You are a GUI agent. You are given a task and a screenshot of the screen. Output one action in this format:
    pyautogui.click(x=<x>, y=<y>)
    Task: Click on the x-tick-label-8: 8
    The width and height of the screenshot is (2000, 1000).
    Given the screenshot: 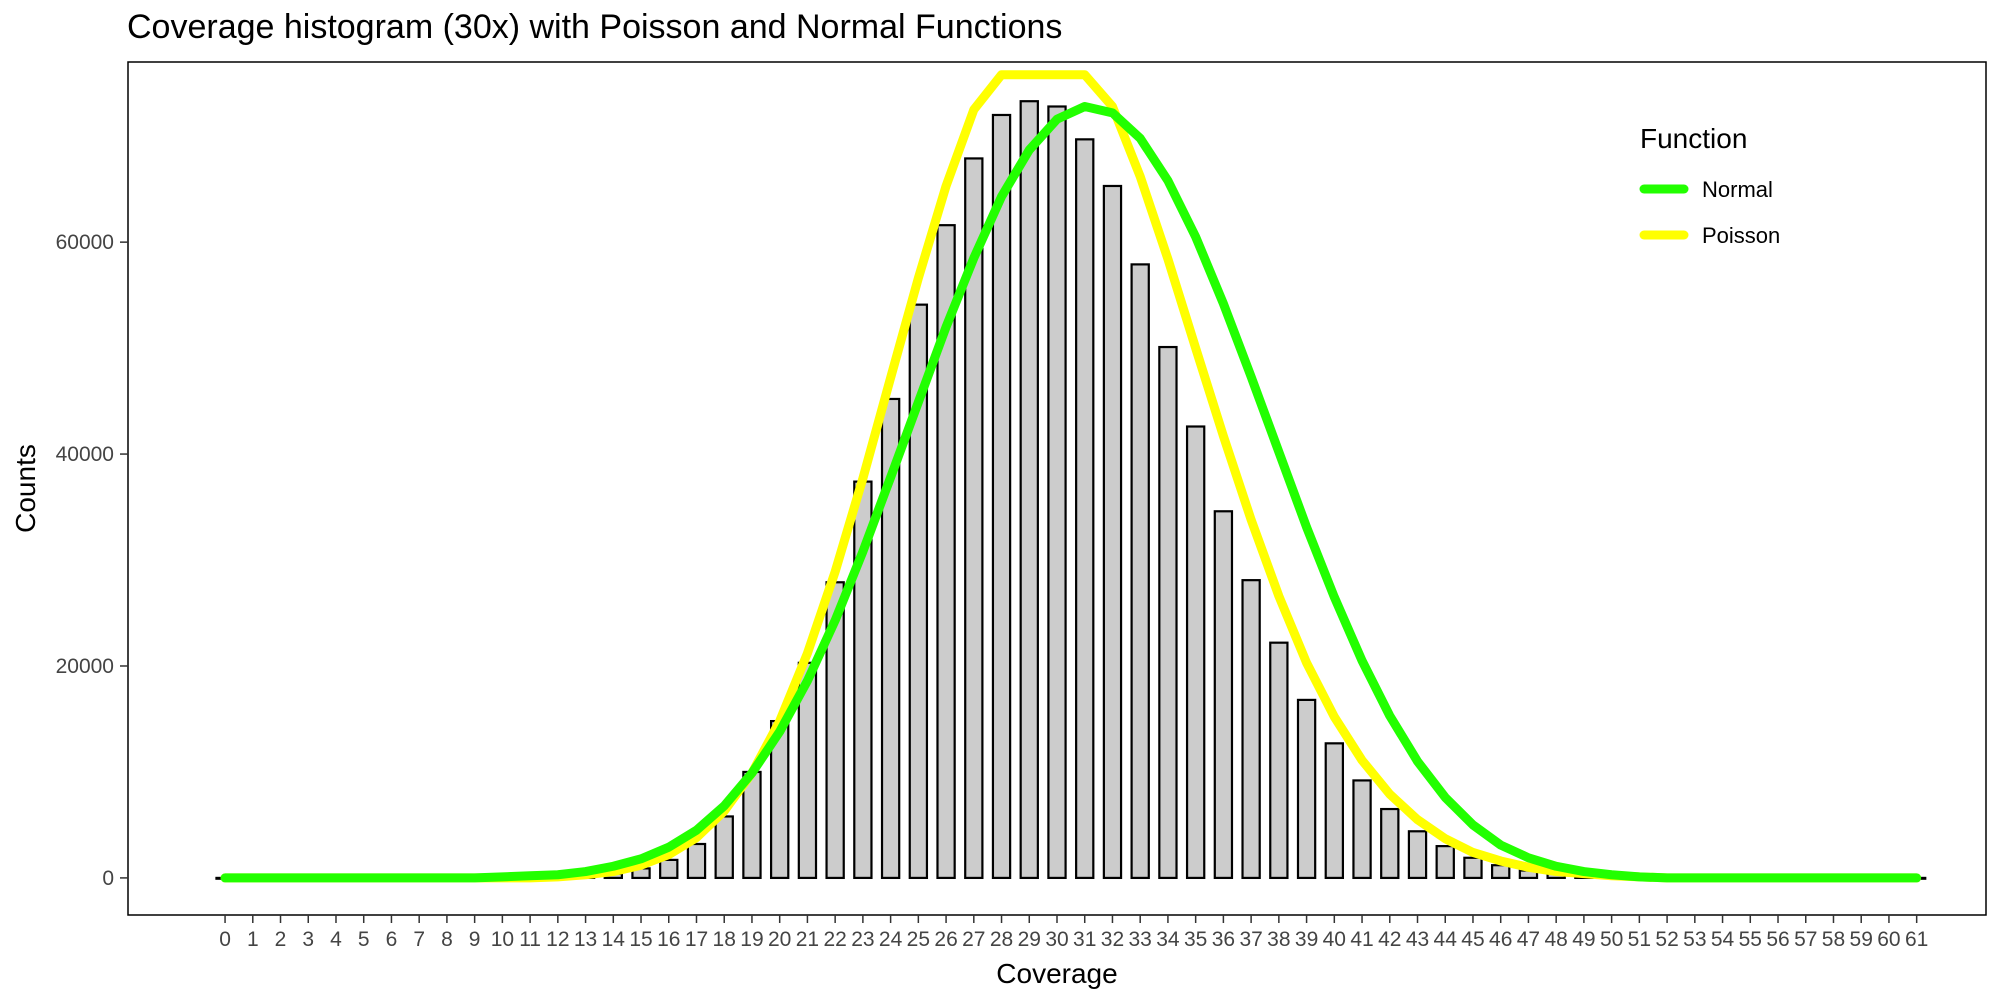 What is the action you would take?
    pyautogui.click(x=447, y=939)
    